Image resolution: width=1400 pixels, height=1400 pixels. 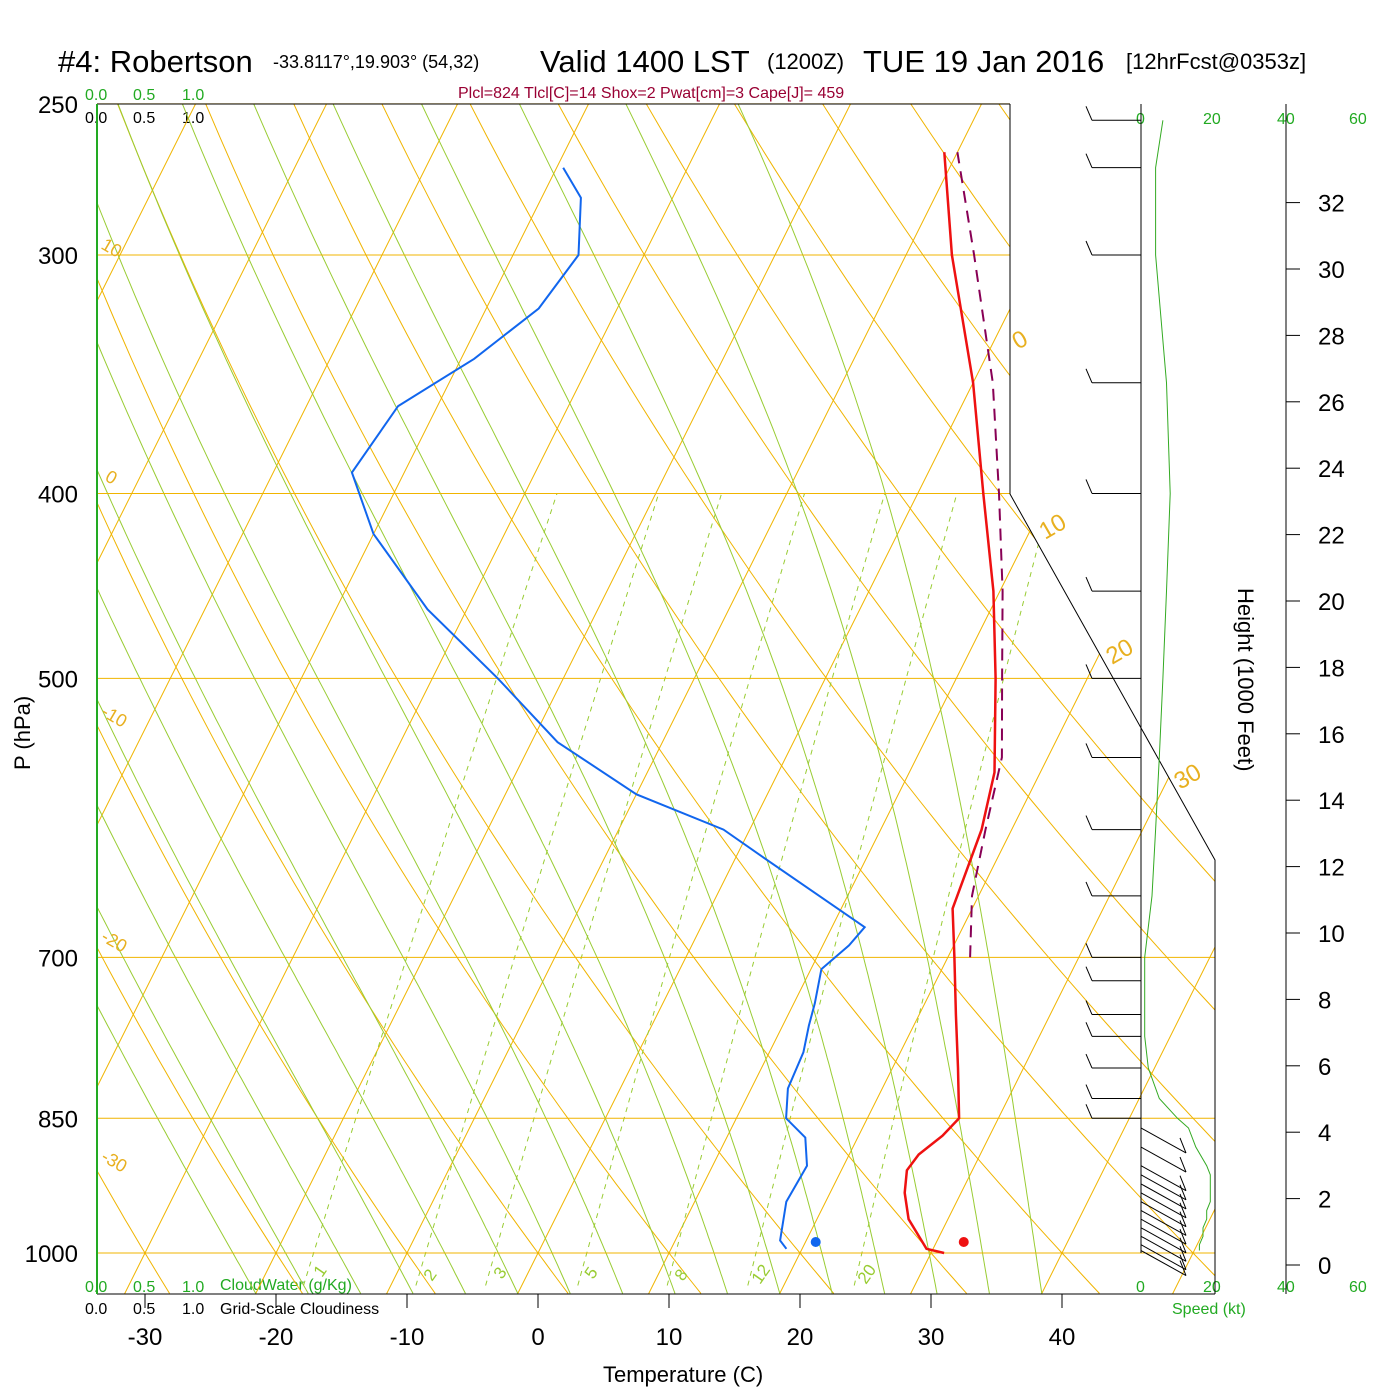 What do you see at coordinates (1331, 204) in the screenshot?
I see `height-tick-label: 32` at bounding box center [1331, 204].